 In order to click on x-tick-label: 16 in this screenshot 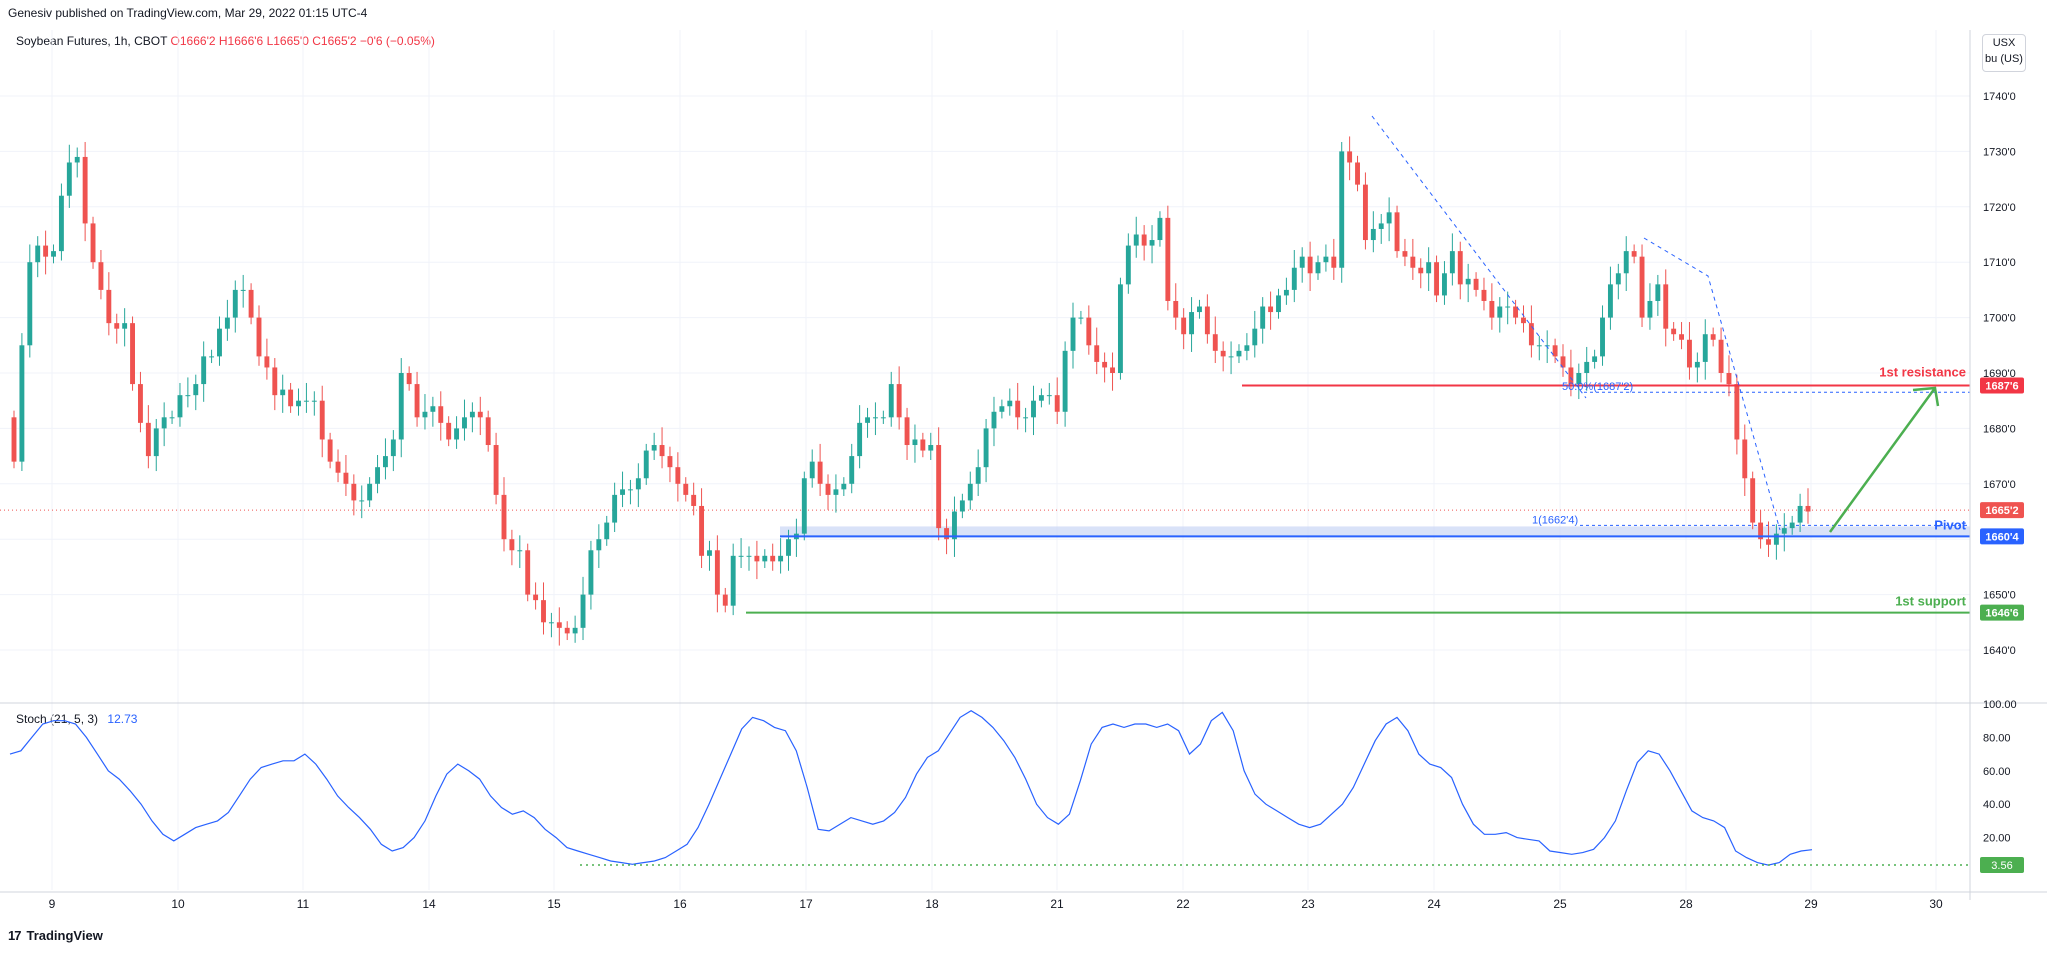, I will do `click(680, 904)`.